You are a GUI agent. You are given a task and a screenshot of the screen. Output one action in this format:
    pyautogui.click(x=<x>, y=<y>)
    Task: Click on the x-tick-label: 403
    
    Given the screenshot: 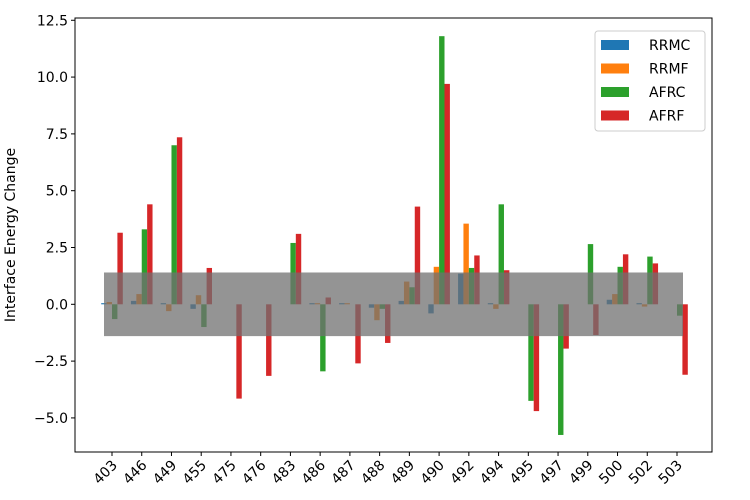 What is the action you would take?
    pyautogui.click(x=106, y=473)
    